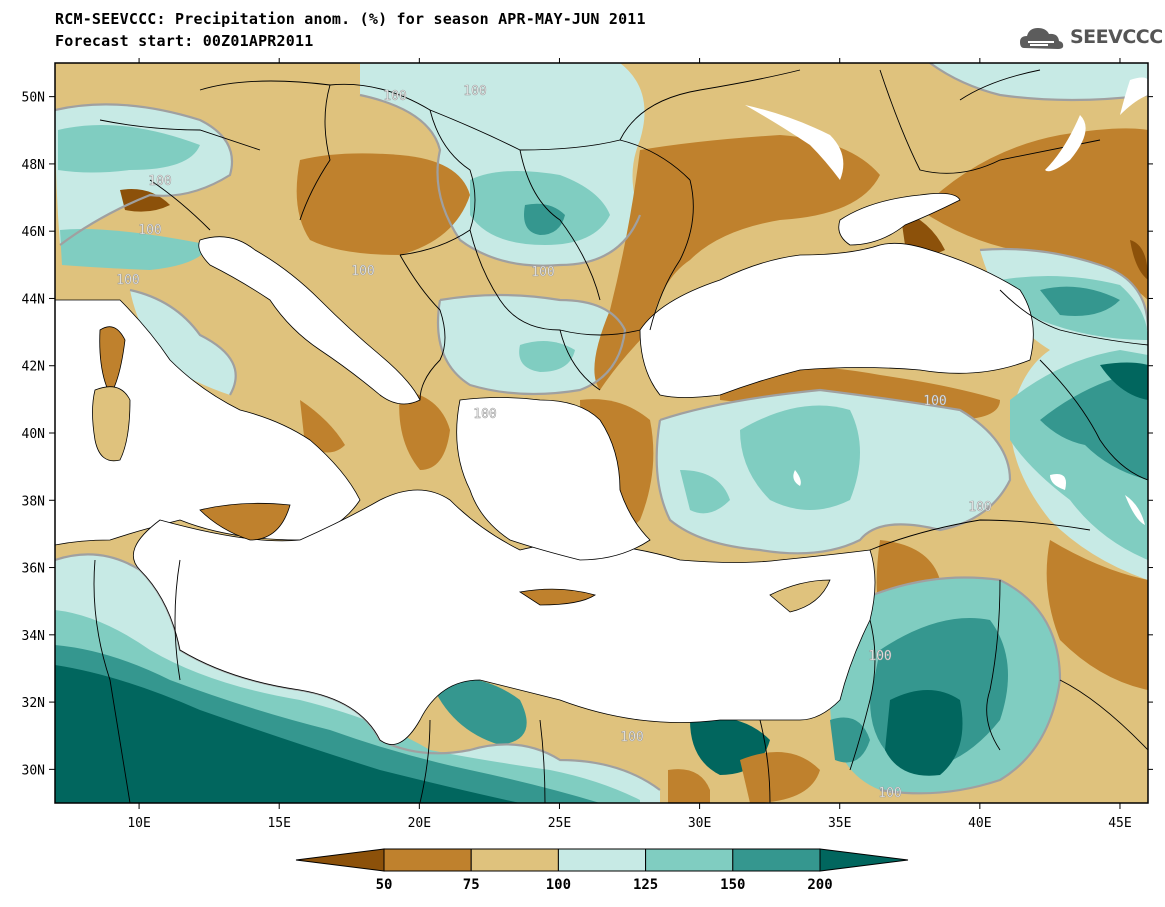 The image size is (1165, 907). What do you see at coordinates (557, 597) in the screenshot?
I see `island-crete` at bounding box center [557, 597].